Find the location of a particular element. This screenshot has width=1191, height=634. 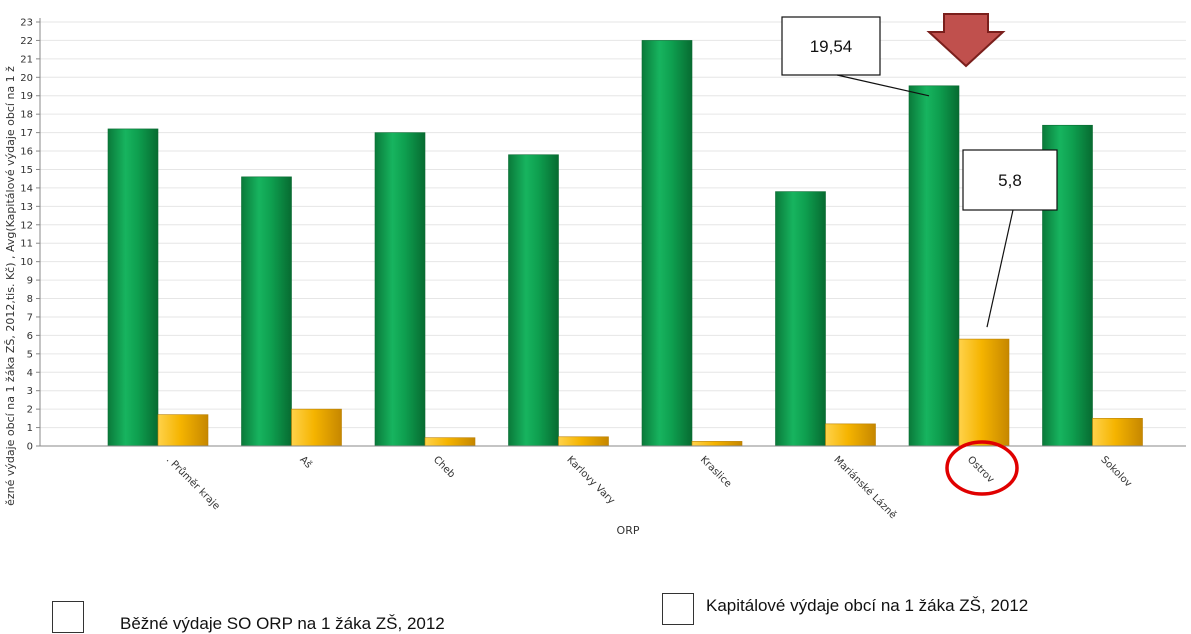

x-tick-label: Mariánské Lázně is located at coordinates (865, 488).